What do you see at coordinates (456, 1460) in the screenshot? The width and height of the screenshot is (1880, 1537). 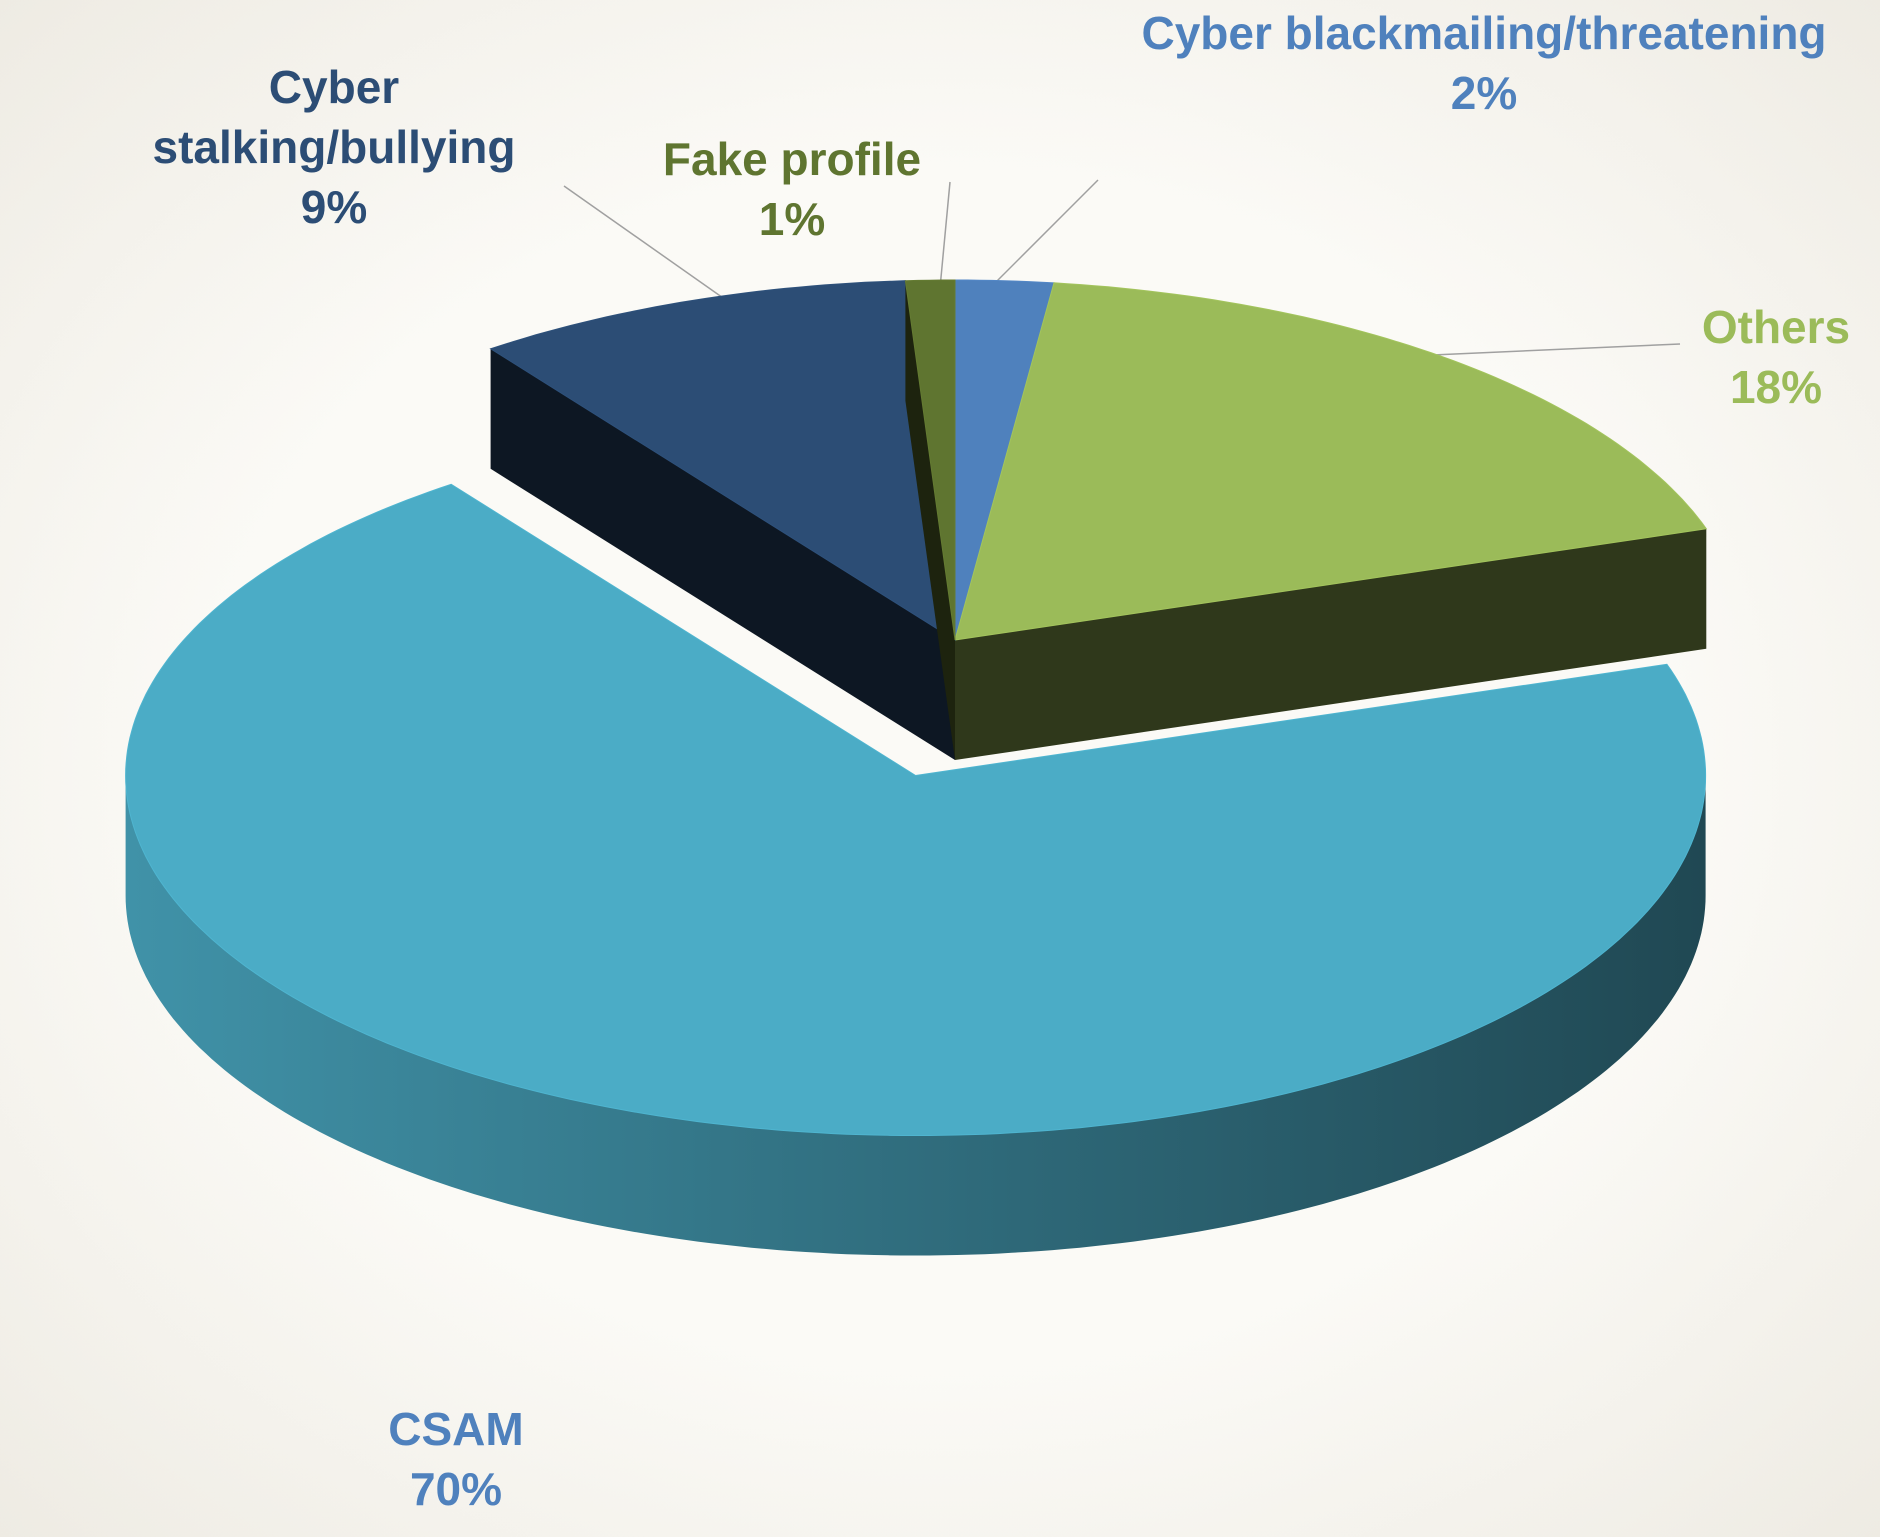 I see `data-label: CSAM 70%` at bounding box center [456, 1460].